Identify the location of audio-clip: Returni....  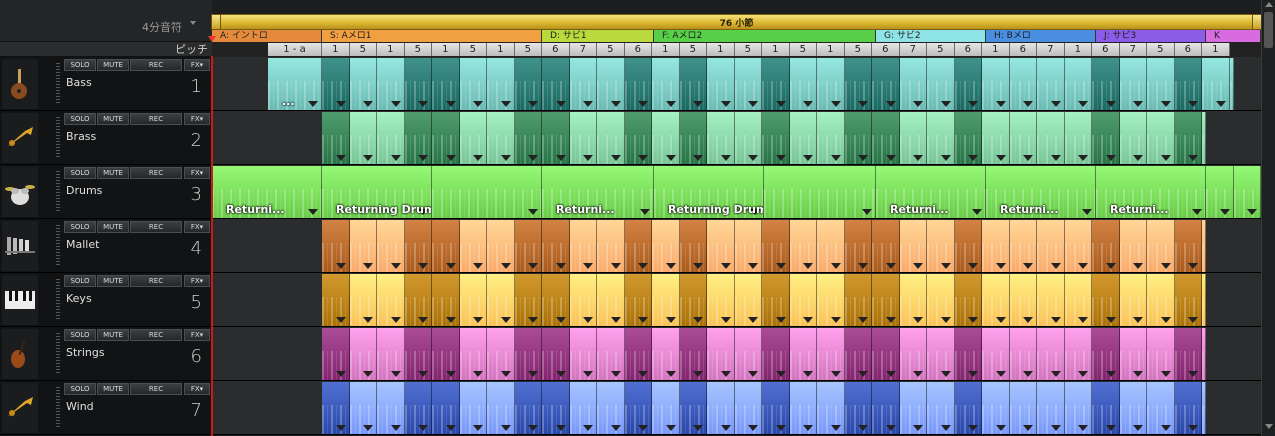
(267, 192).